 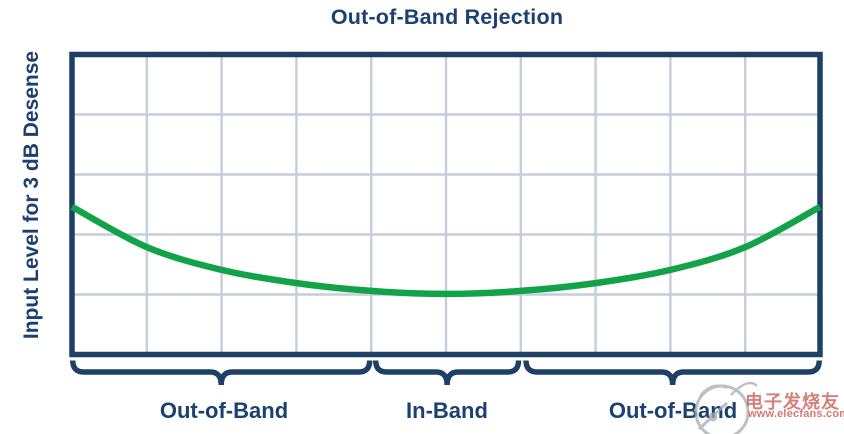 What do you see at coordinates (224, 410) in the screenshot?
I see `band-label-out-of-band-left: Out-of-Band` at bounding box center [224, 410].